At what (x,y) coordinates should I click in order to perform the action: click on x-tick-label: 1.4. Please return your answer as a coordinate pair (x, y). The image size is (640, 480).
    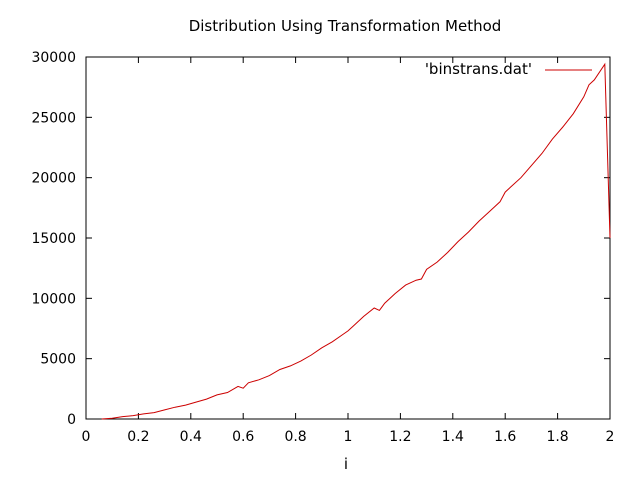
    Looking at the image, I should click on (453, 437).